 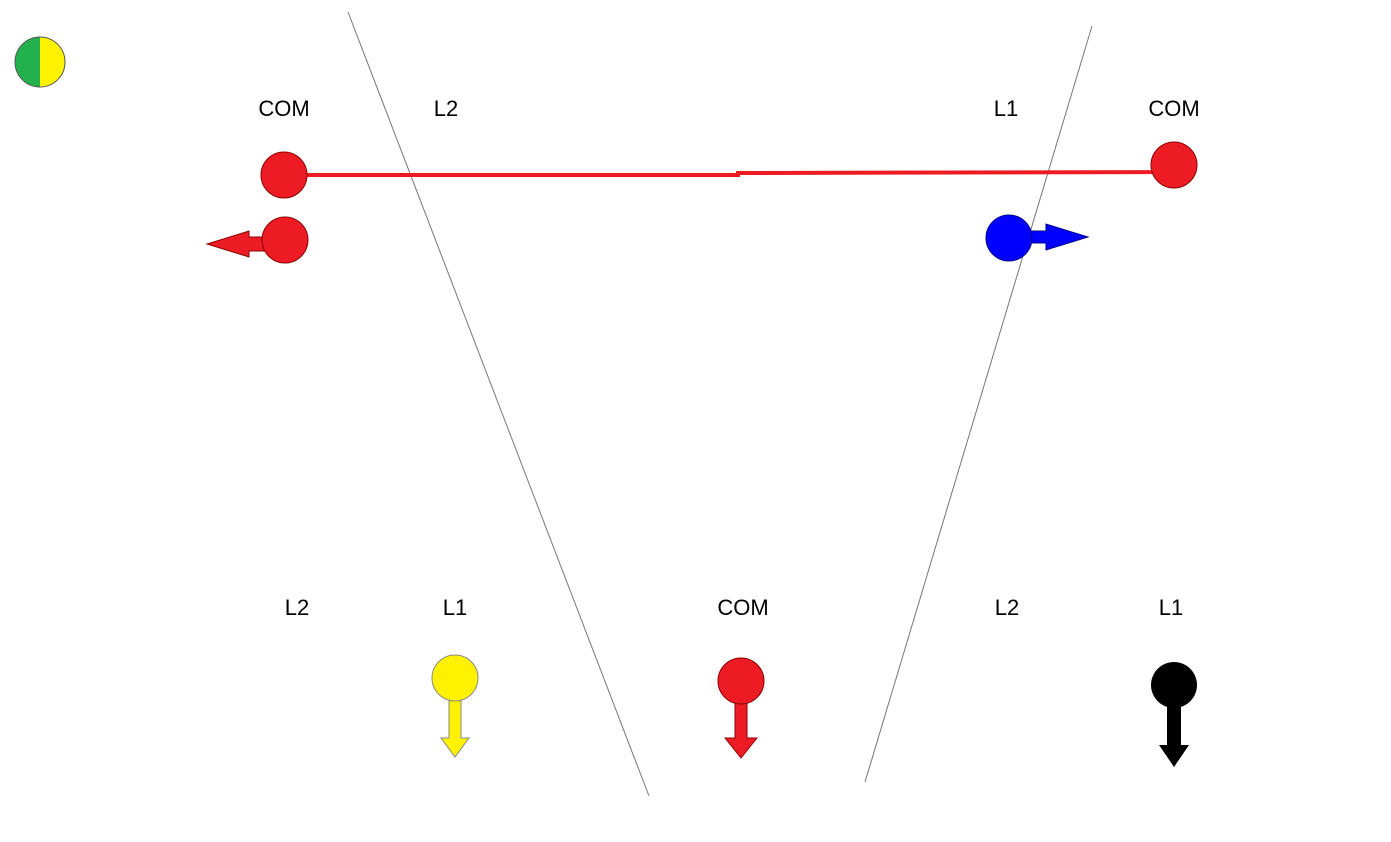 What do you see at coordinates (52, 62) in the screenshot?
I see `indicator-yellow-half` at bounding box center [52, 62].